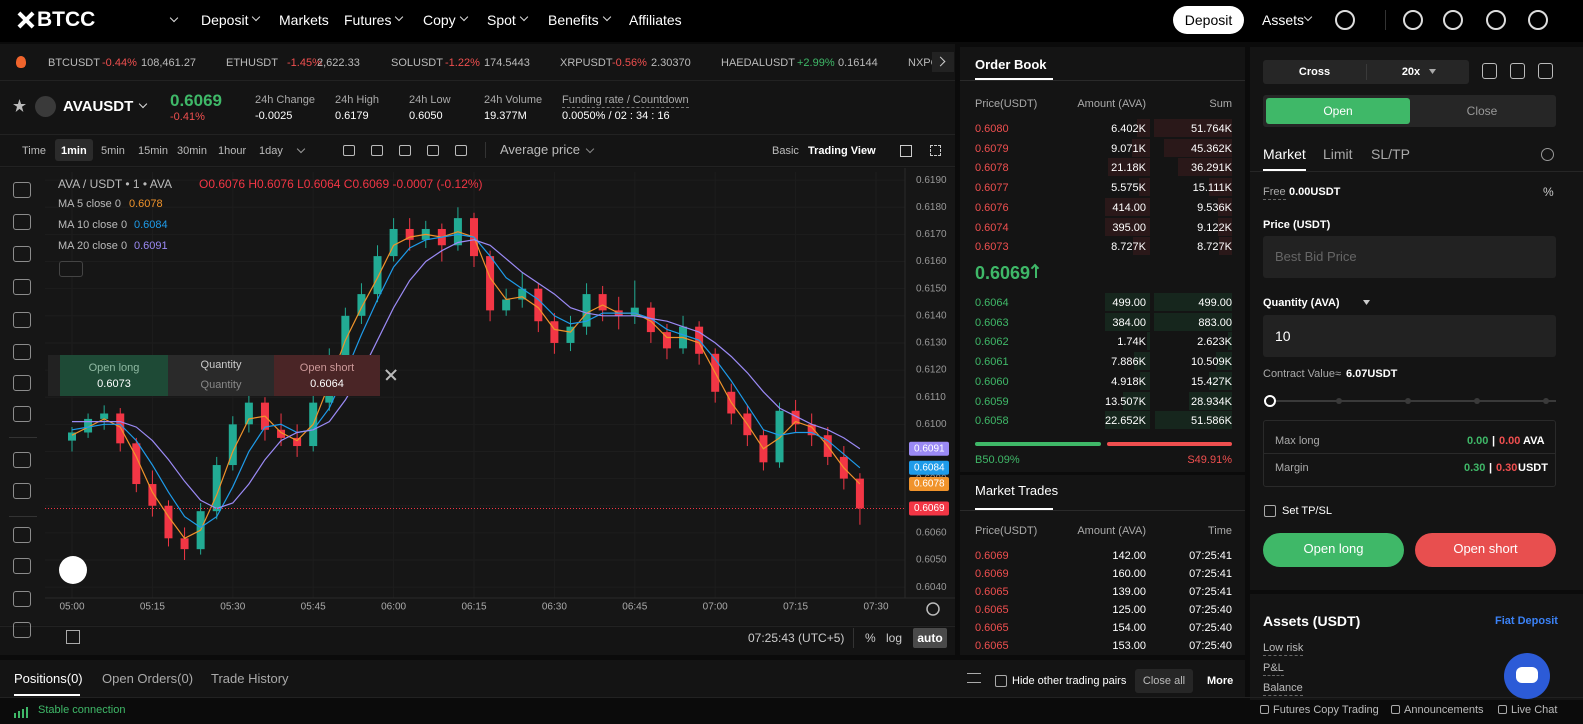  I want to click on book-price: 0.6058, so click(992, 421).